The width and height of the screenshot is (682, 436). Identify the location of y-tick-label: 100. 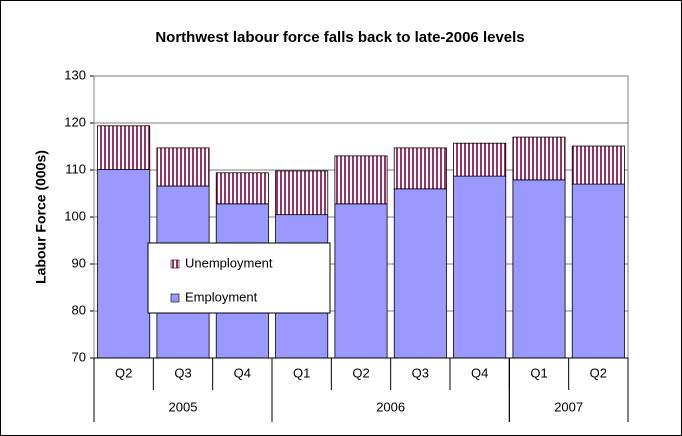
(75, 215).